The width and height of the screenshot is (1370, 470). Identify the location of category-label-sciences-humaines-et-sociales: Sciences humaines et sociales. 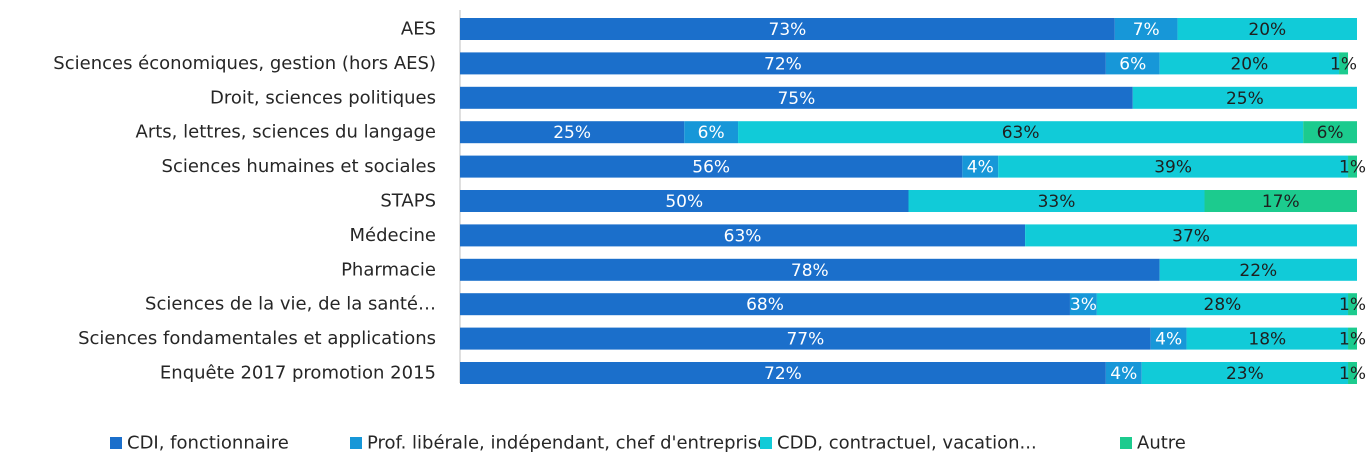
(299, 166).